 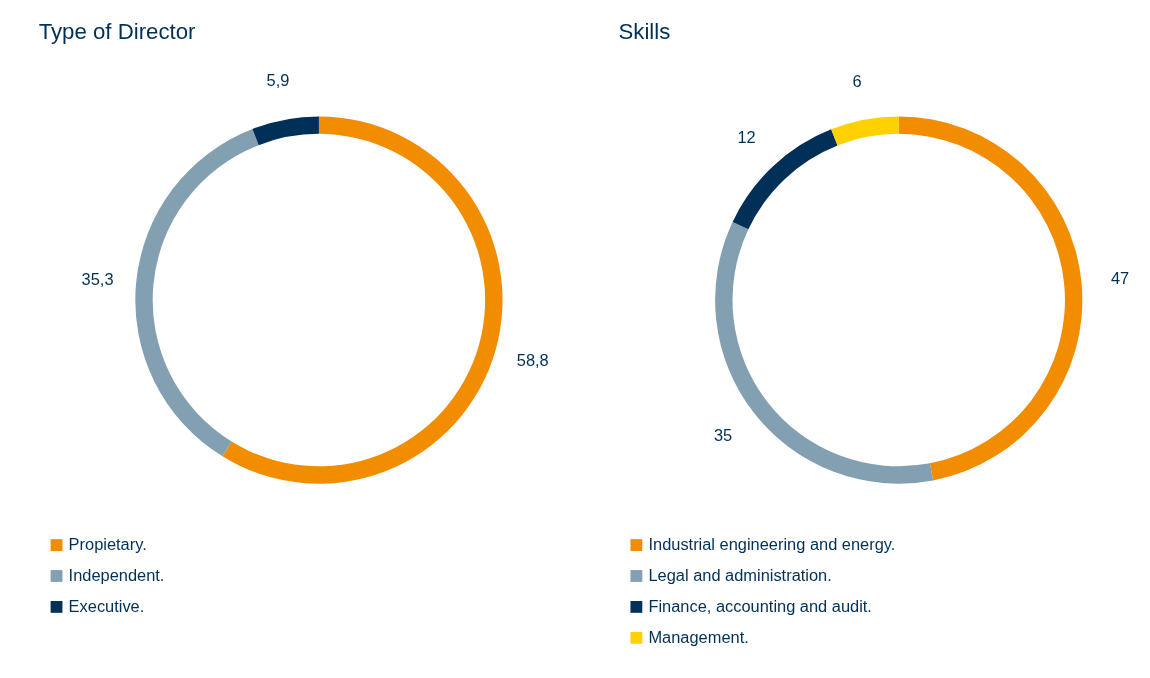 I want to click on legend-label: Independent., so click(x=116, y=574).